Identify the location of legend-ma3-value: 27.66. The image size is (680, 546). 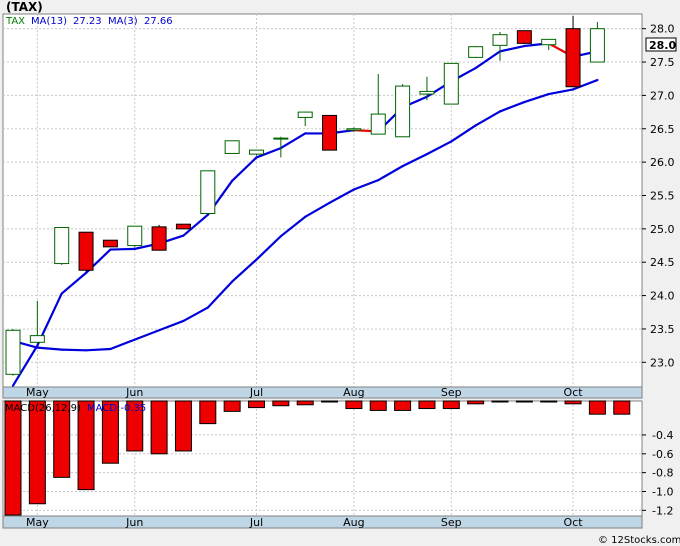
(158, 21).